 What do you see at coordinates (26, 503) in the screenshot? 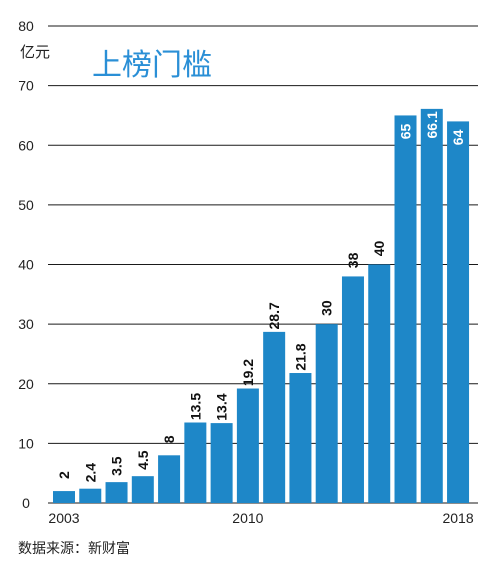
I see `y-tick-label-0: 0` at bounding box center [26, 503].